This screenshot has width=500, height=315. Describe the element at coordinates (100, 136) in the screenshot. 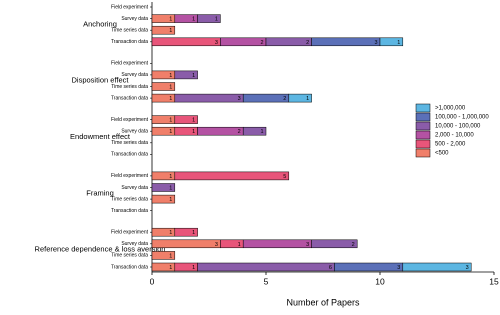

I see `group-label: Endowment effect` at that location.